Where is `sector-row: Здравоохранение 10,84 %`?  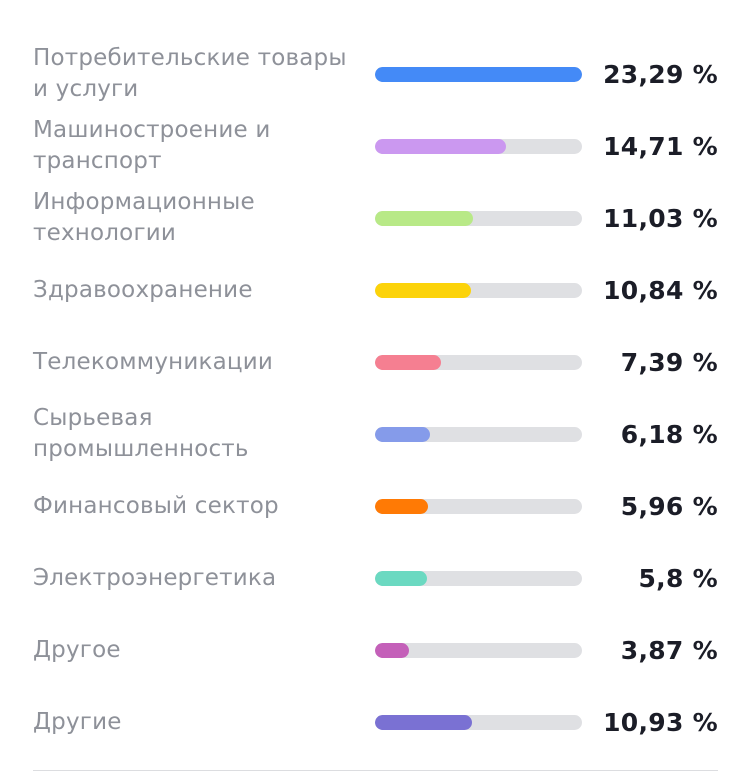
sector-row: Здравоохранение 10,84 % is located at coordinates (375, 290).